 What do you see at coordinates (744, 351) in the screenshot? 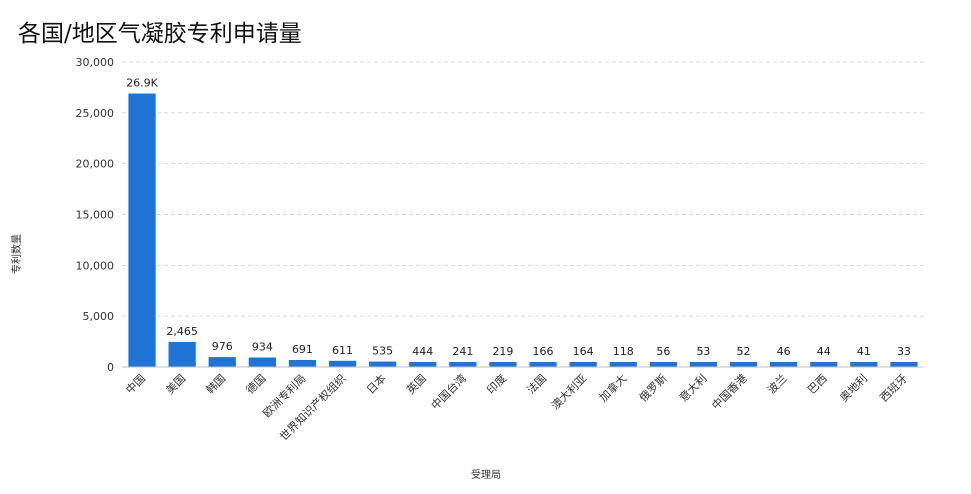
I see `data-label: 52` at bounding box center [744, 351].